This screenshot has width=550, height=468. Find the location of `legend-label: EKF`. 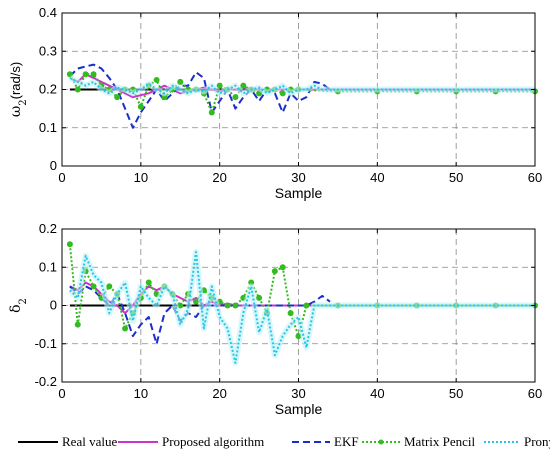

legend-label: EKF is located at coordinates (346, 441).